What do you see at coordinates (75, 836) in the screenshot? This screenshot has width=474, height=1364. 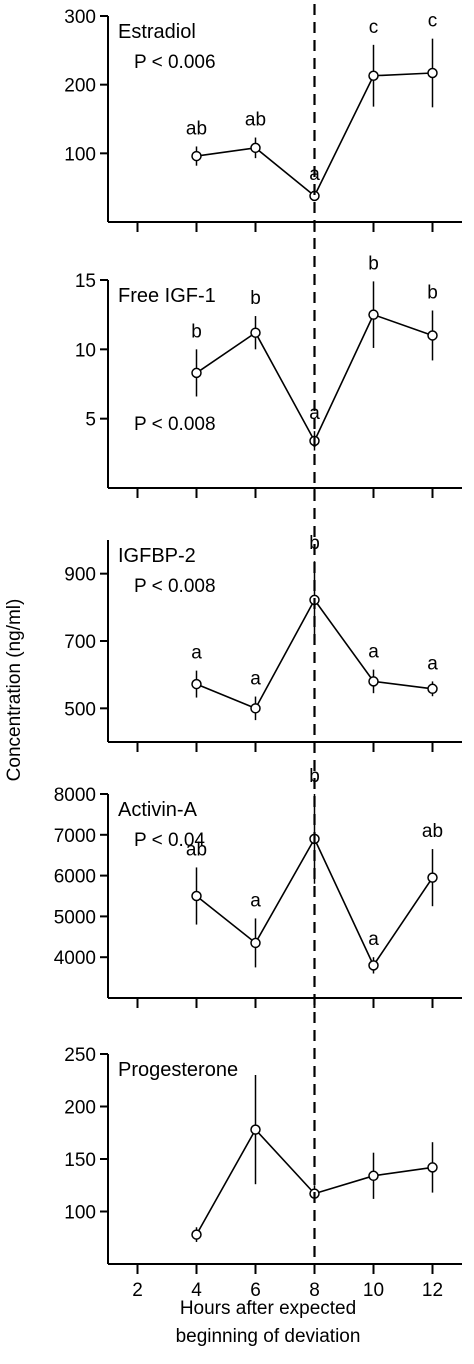 I see `y-tick-label: 7000` at bounding box center [75, 836].